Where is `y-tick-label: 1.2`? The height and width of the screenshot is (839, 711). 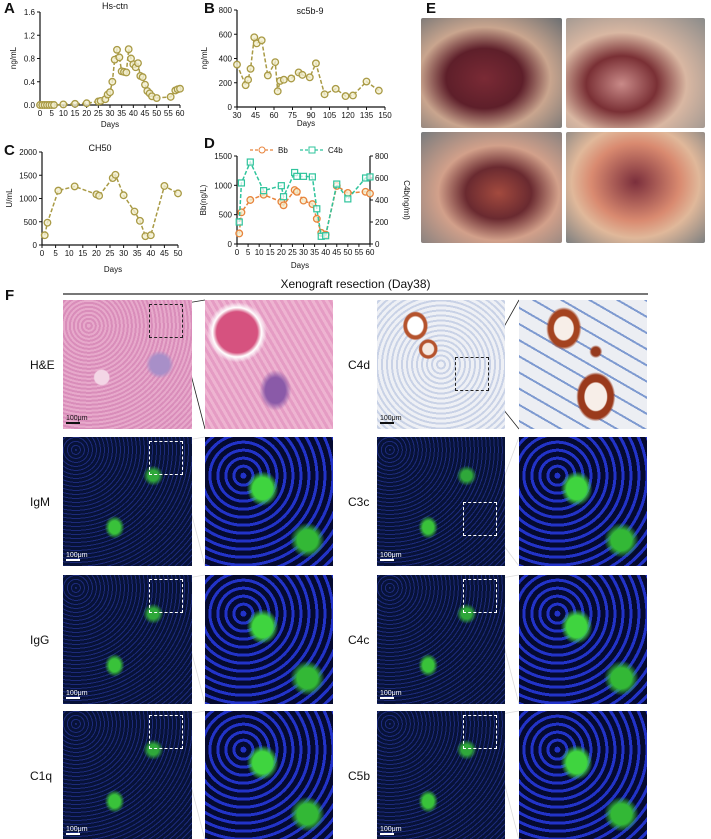 y-tick-label: 1.2 is located at coordinates (30, 35).